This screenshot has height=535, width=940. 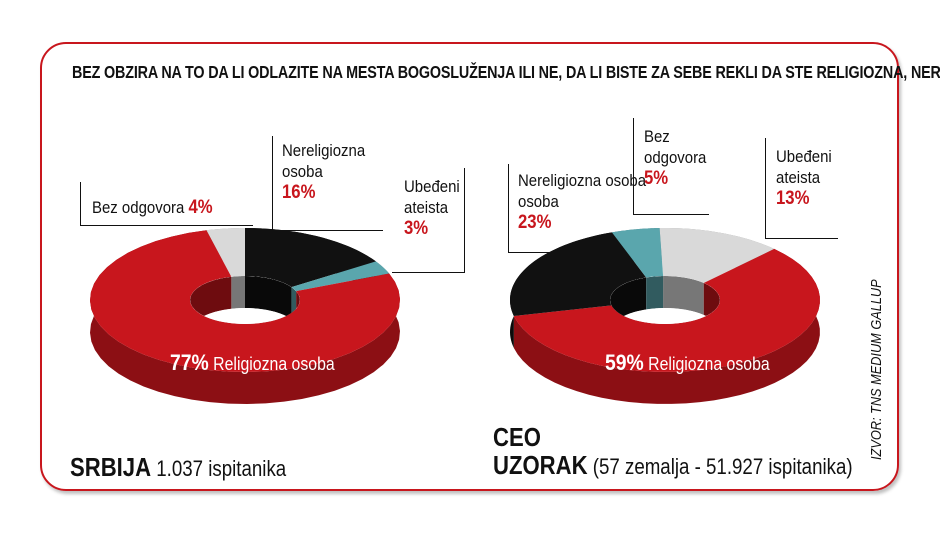 What do you see at coordinates (432, 208) in the screenshot?
I see `label-ateista-srbija: Ubeđeni ateista 3%` at bounding box center [432, 208].